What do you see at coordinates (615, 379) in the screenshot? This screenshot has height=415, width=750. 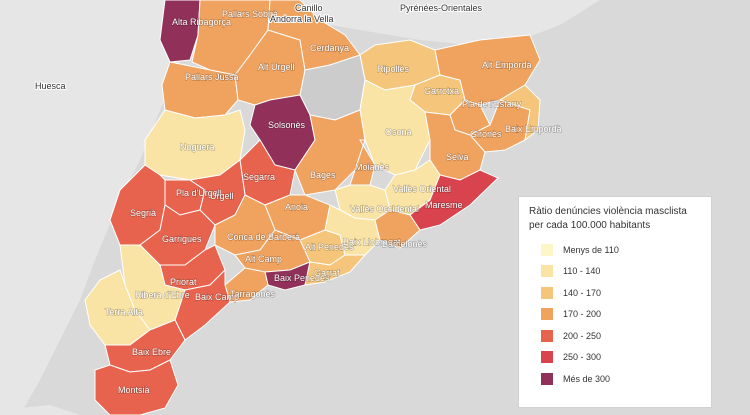 I see `legend-item: Més de 300` at bounding box center [615, 379].